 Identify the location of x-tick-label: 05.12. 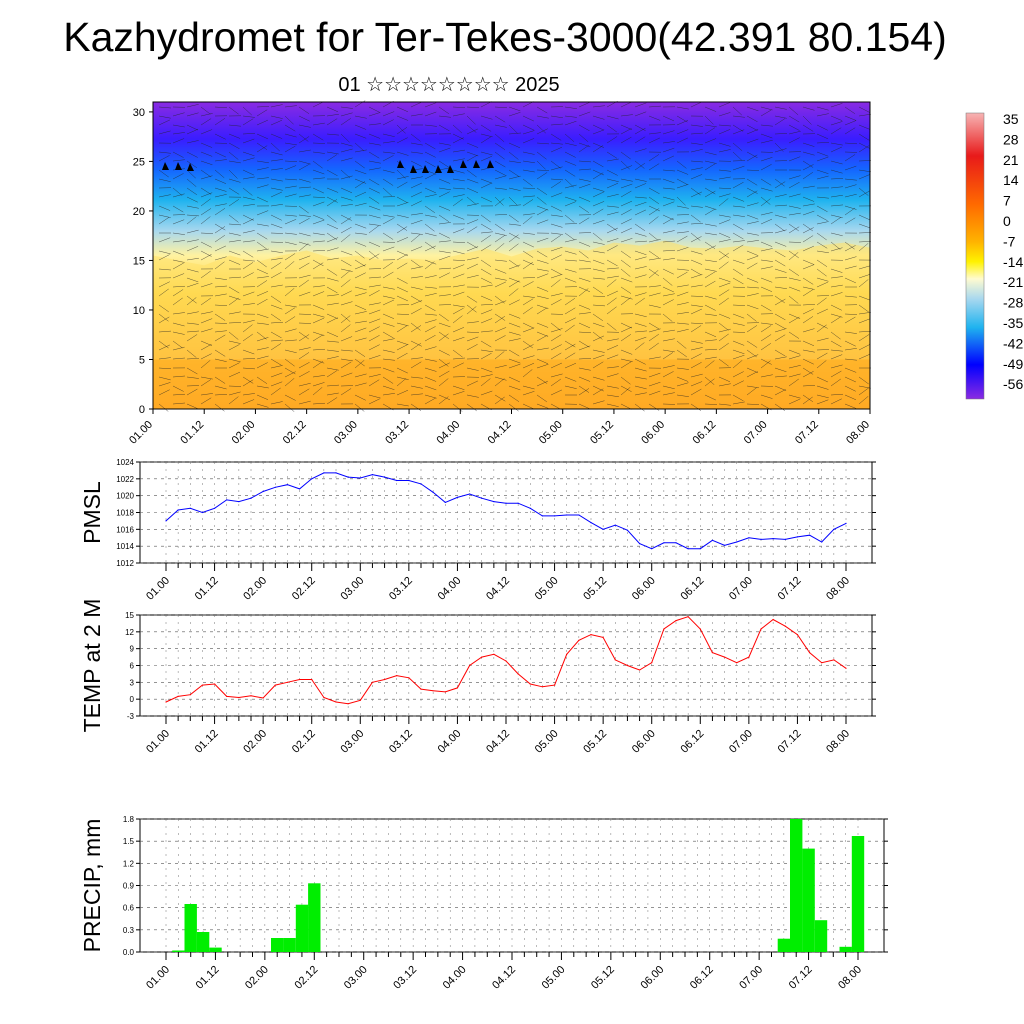
(602, 433).